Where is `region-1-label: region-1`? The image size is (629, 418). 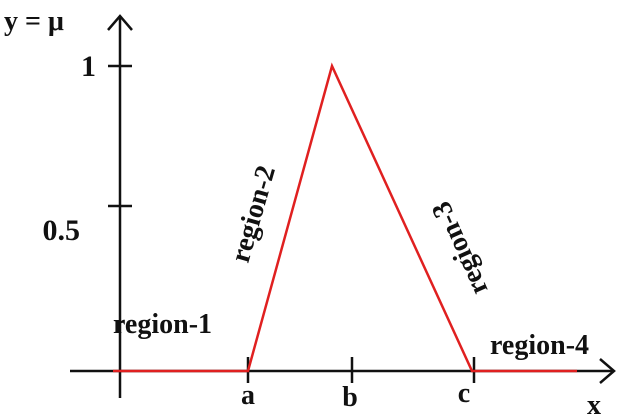 region-1-label: region-1 is located at coordinates (162, 324).